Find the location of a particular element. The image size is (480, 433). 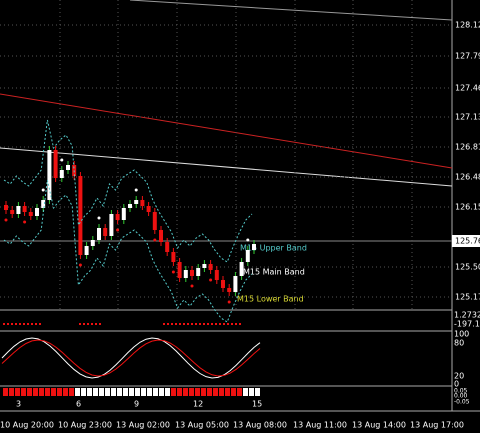

price-label: 127.13 is located at coordinates (467, 117).